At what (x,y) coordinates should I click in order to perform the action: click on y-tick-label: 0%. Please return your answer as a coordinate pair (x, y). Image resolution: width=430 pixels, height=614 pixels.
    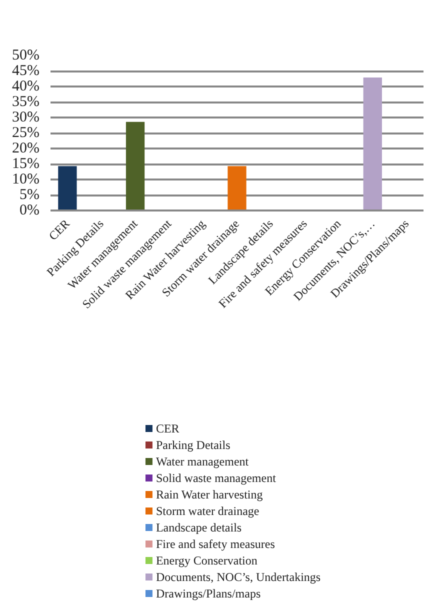
    Looking at the image, I should click on (30, 210).